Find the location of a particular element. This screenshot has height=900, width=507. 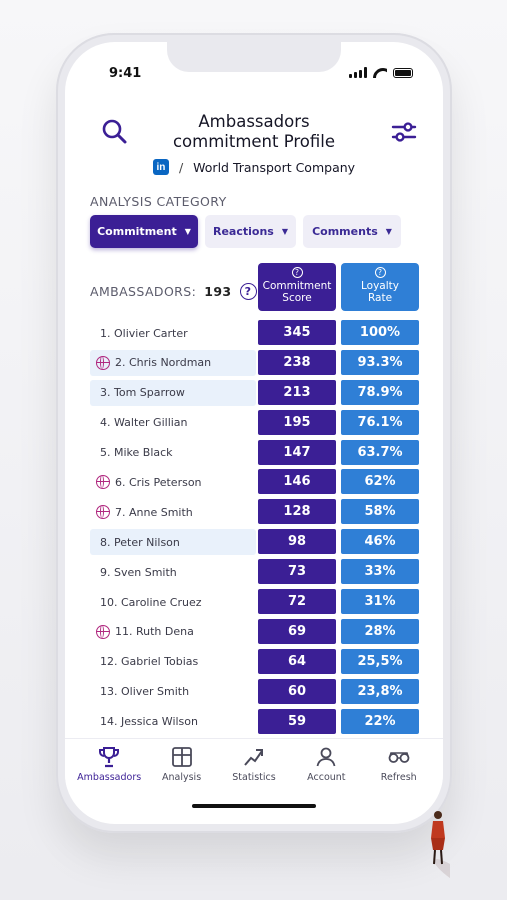

search-button is located at coordinates (115, 132).